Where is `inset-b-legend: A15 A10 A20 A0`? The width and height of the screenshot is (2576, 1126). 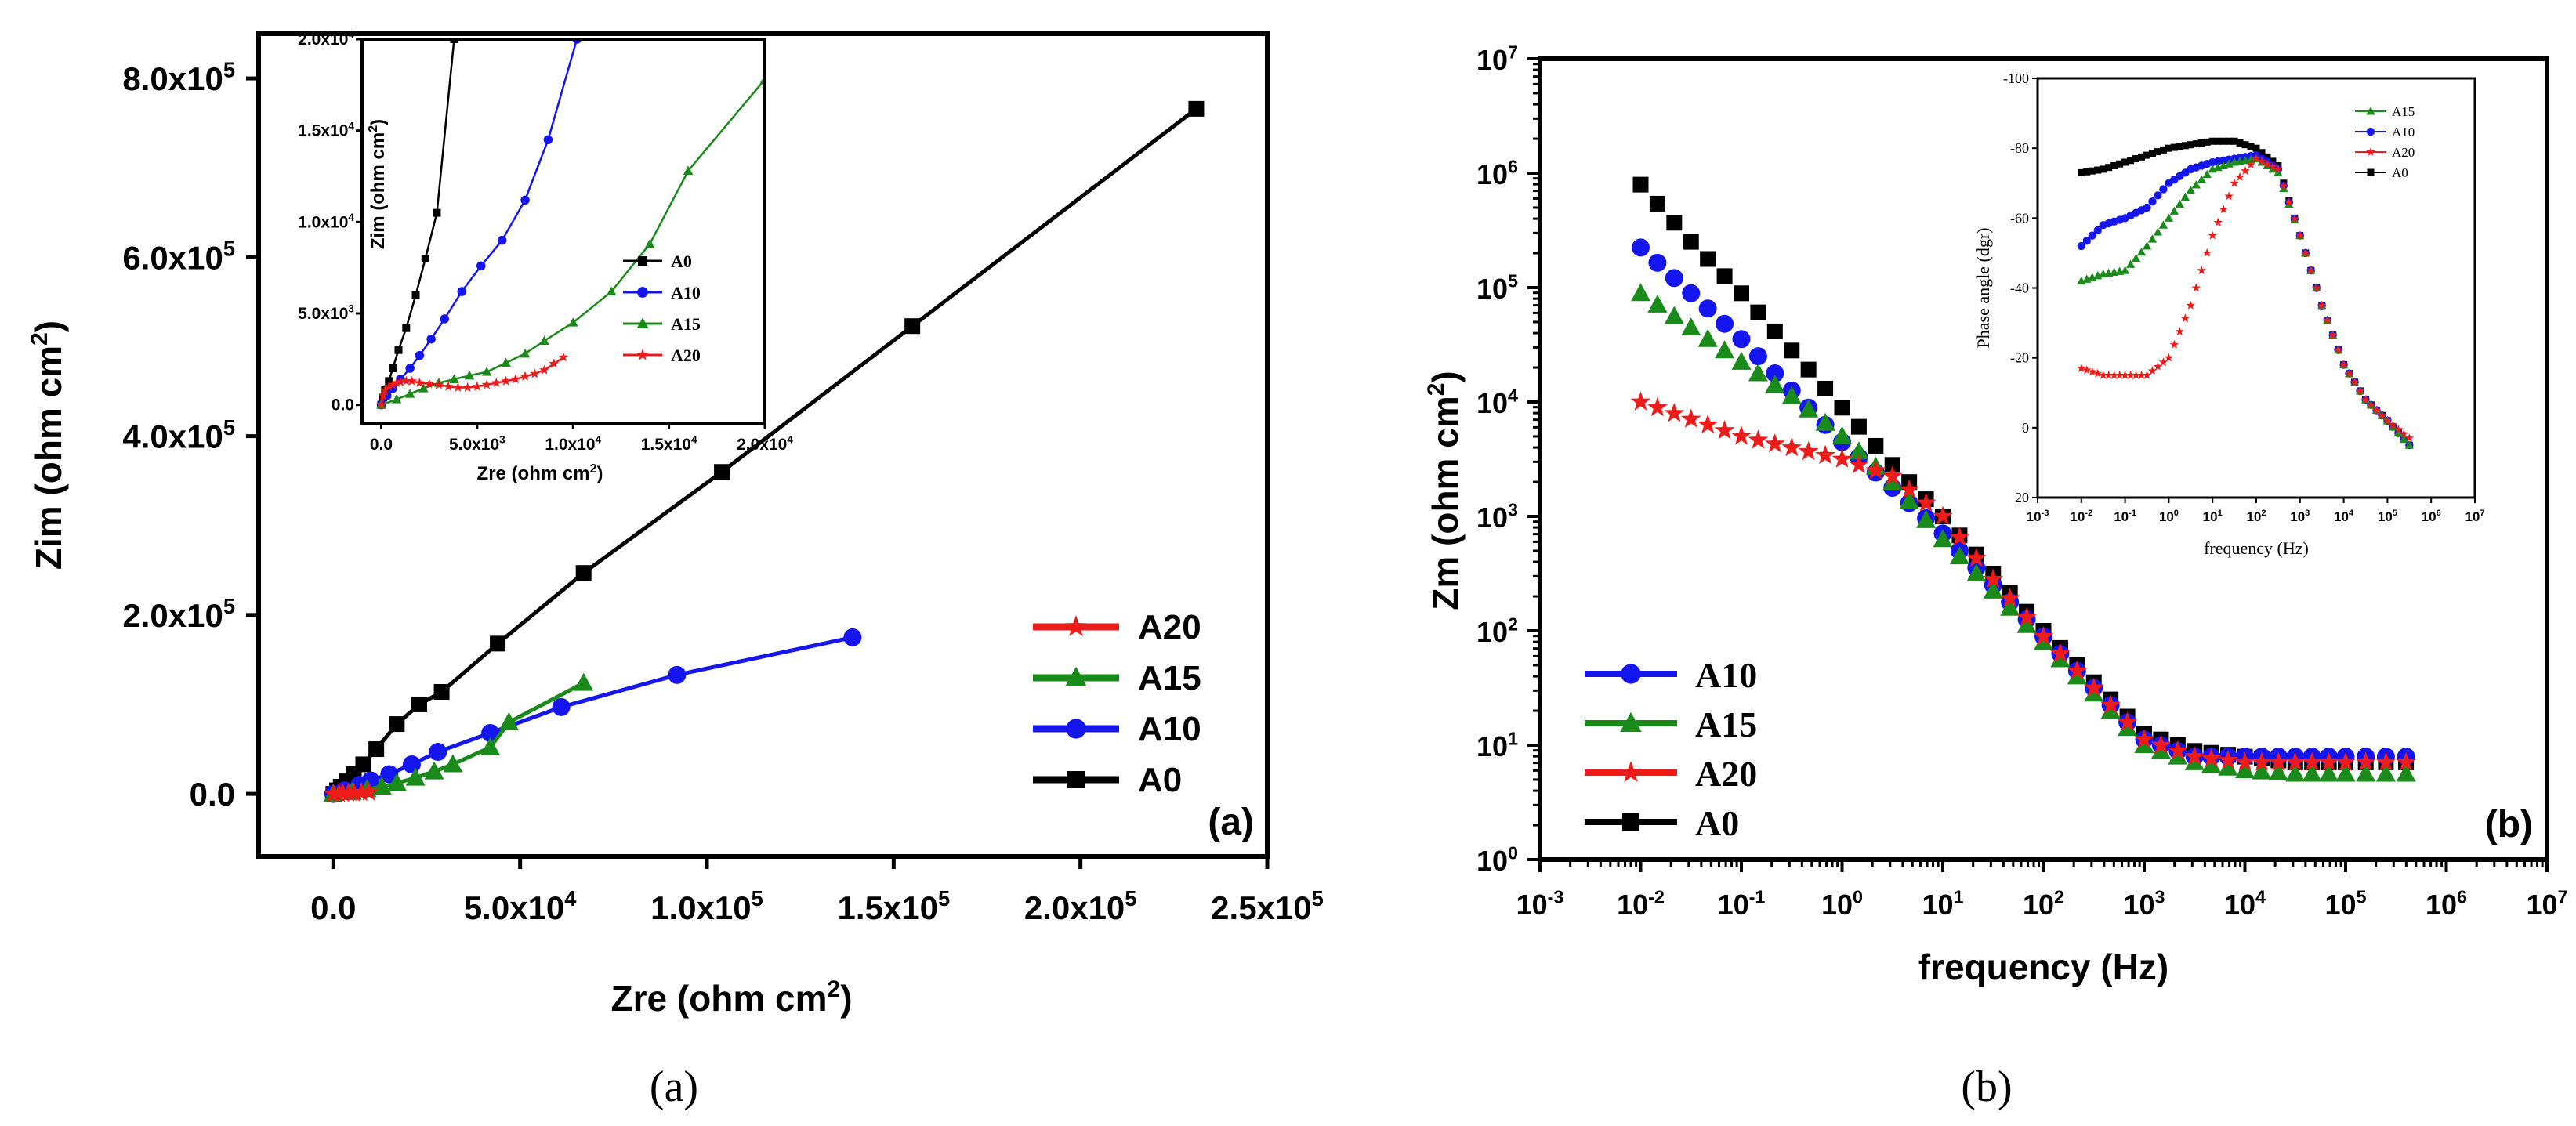
inset-b-legend: A15 A10 A20 A0 is located at coordinates (2385, 142).